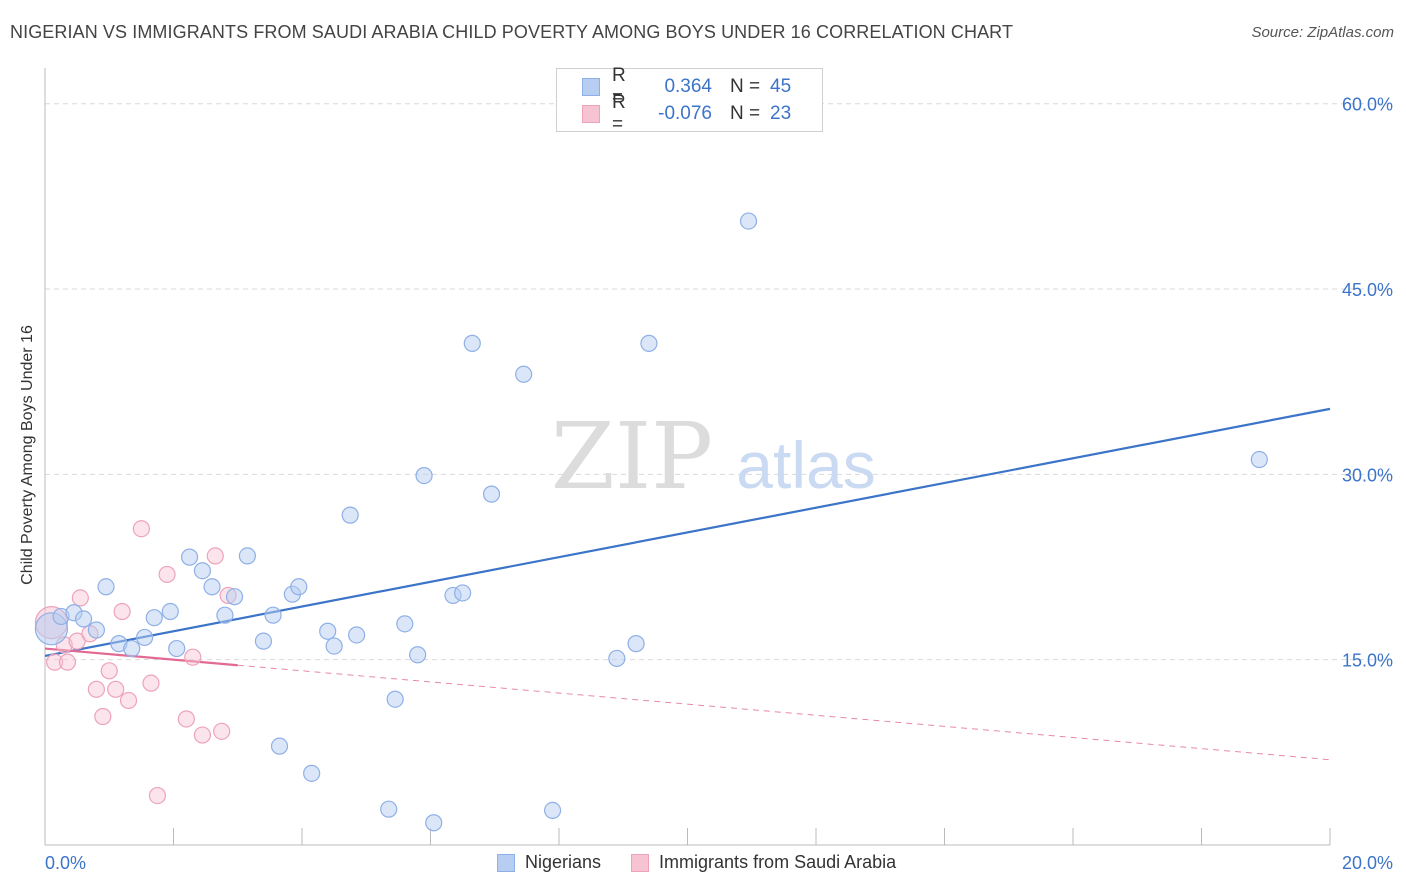  I want to click on n-value: 23, so click(781, 113).